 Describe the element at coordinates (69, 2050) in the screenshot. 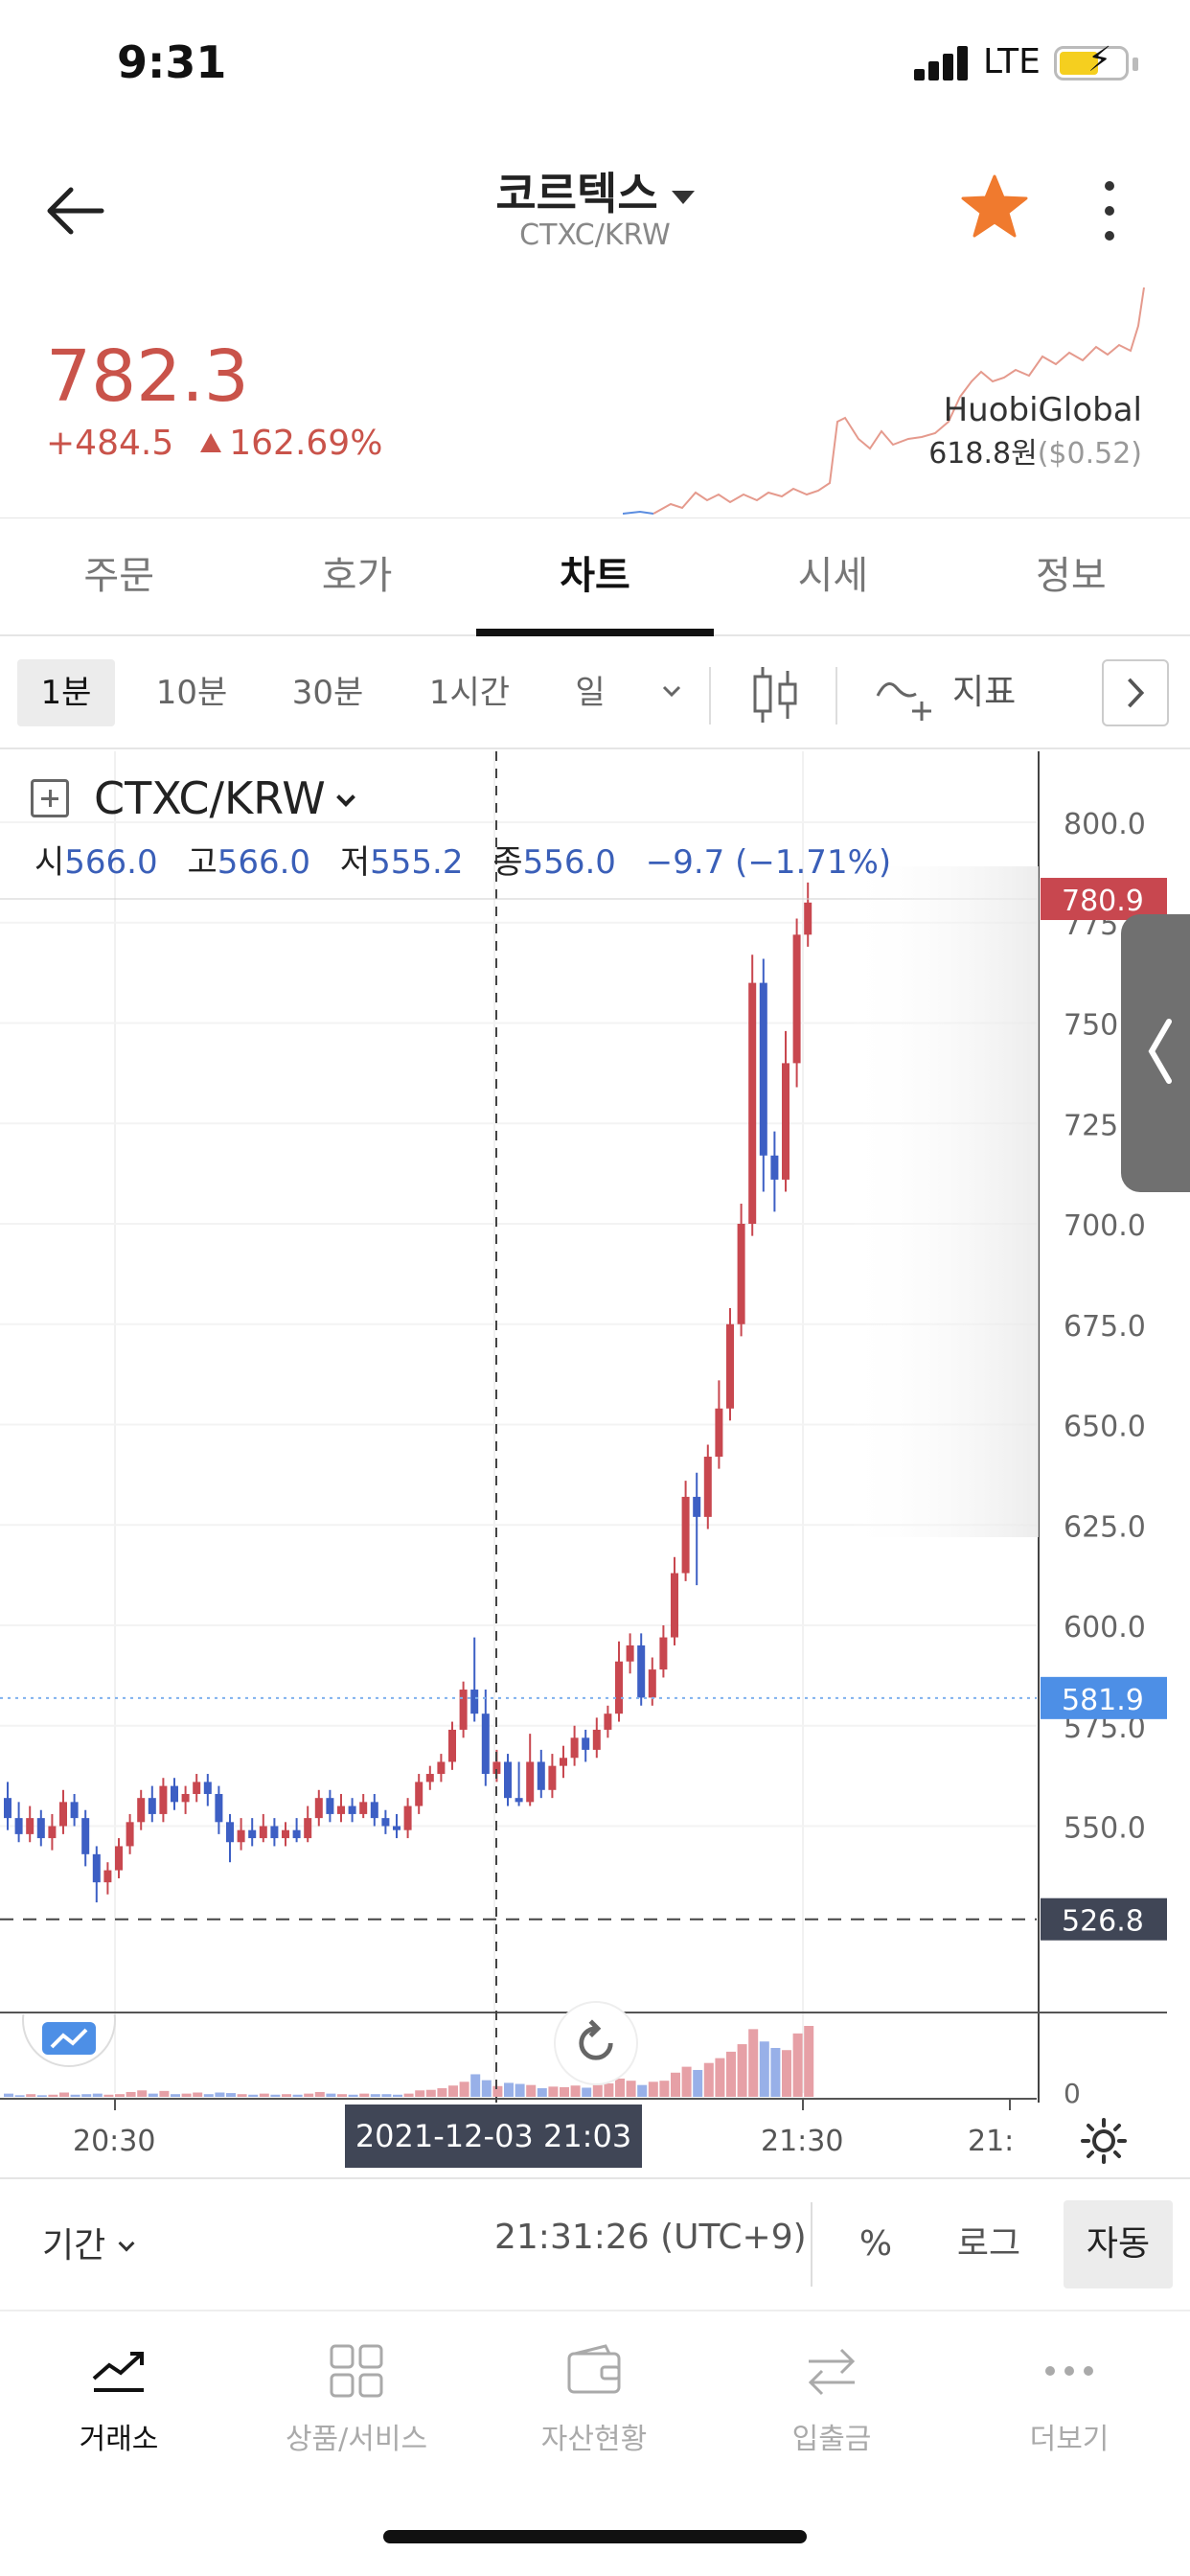

I see `drawing-tool-icon` at that location.